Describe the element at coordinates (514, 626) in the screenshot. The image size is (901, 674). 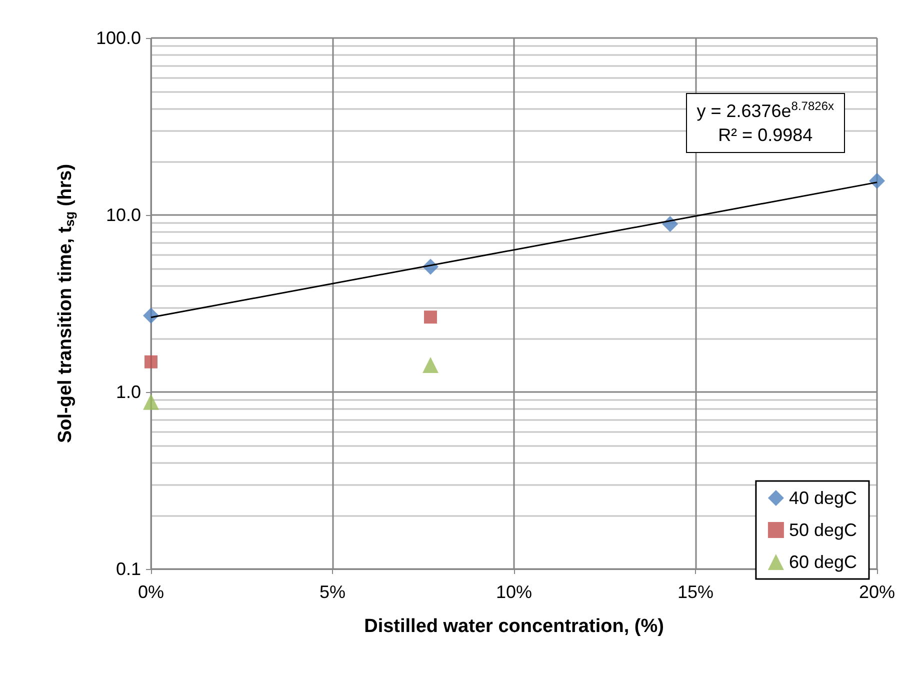
I see `x-axis-title: Distilled water concentration, (%)` at that location.